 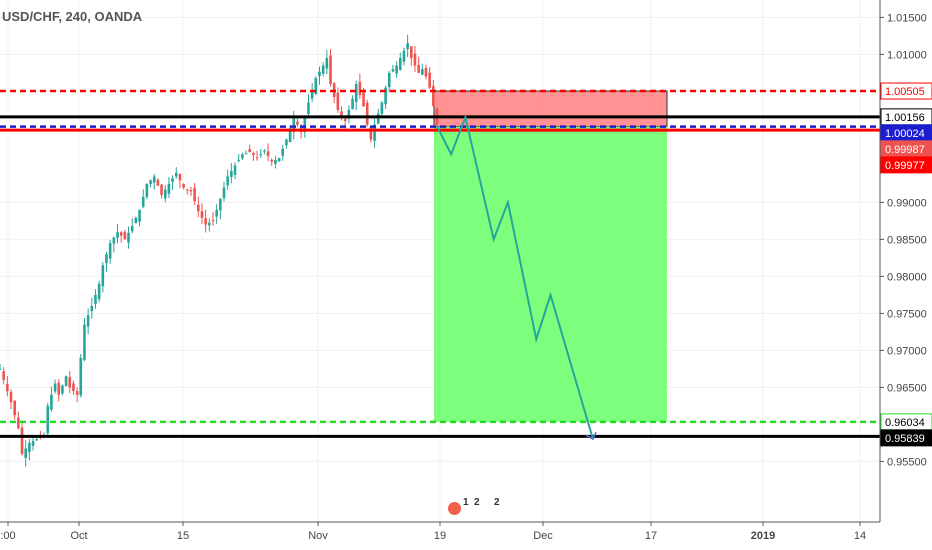 What do you see at coordinates (905, 423) in the screenshot?
I see `price-label-text: 0.96034` at bounding box center [905, 423].